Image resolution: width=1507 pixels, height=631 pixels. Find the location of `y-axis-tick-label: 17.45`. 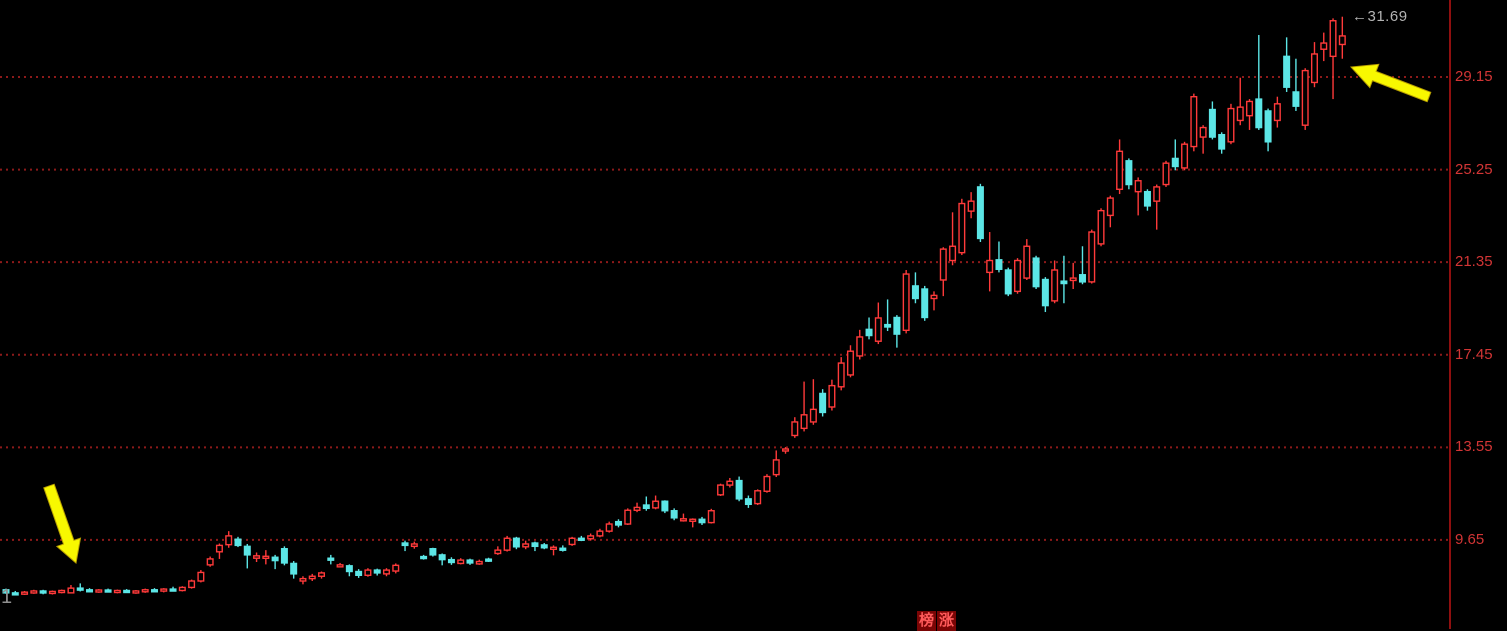

y-axis-tick-label: 17.45 is located at coordinates (1474, 354).